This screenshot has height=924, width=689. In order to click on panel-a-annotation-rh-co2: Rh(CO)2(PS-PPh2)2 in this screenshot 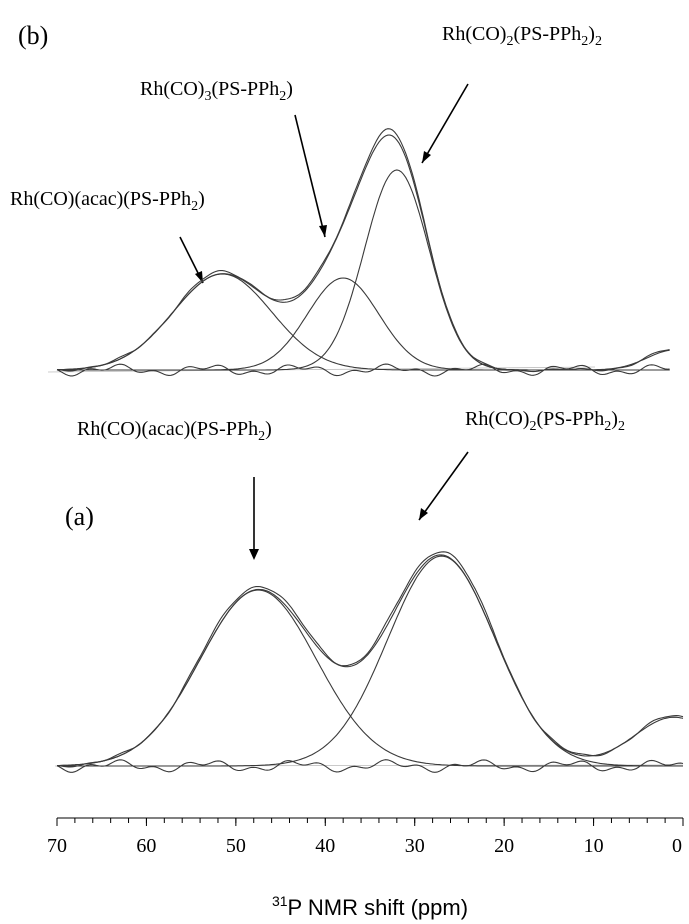, I will do `click(545, 421)`.